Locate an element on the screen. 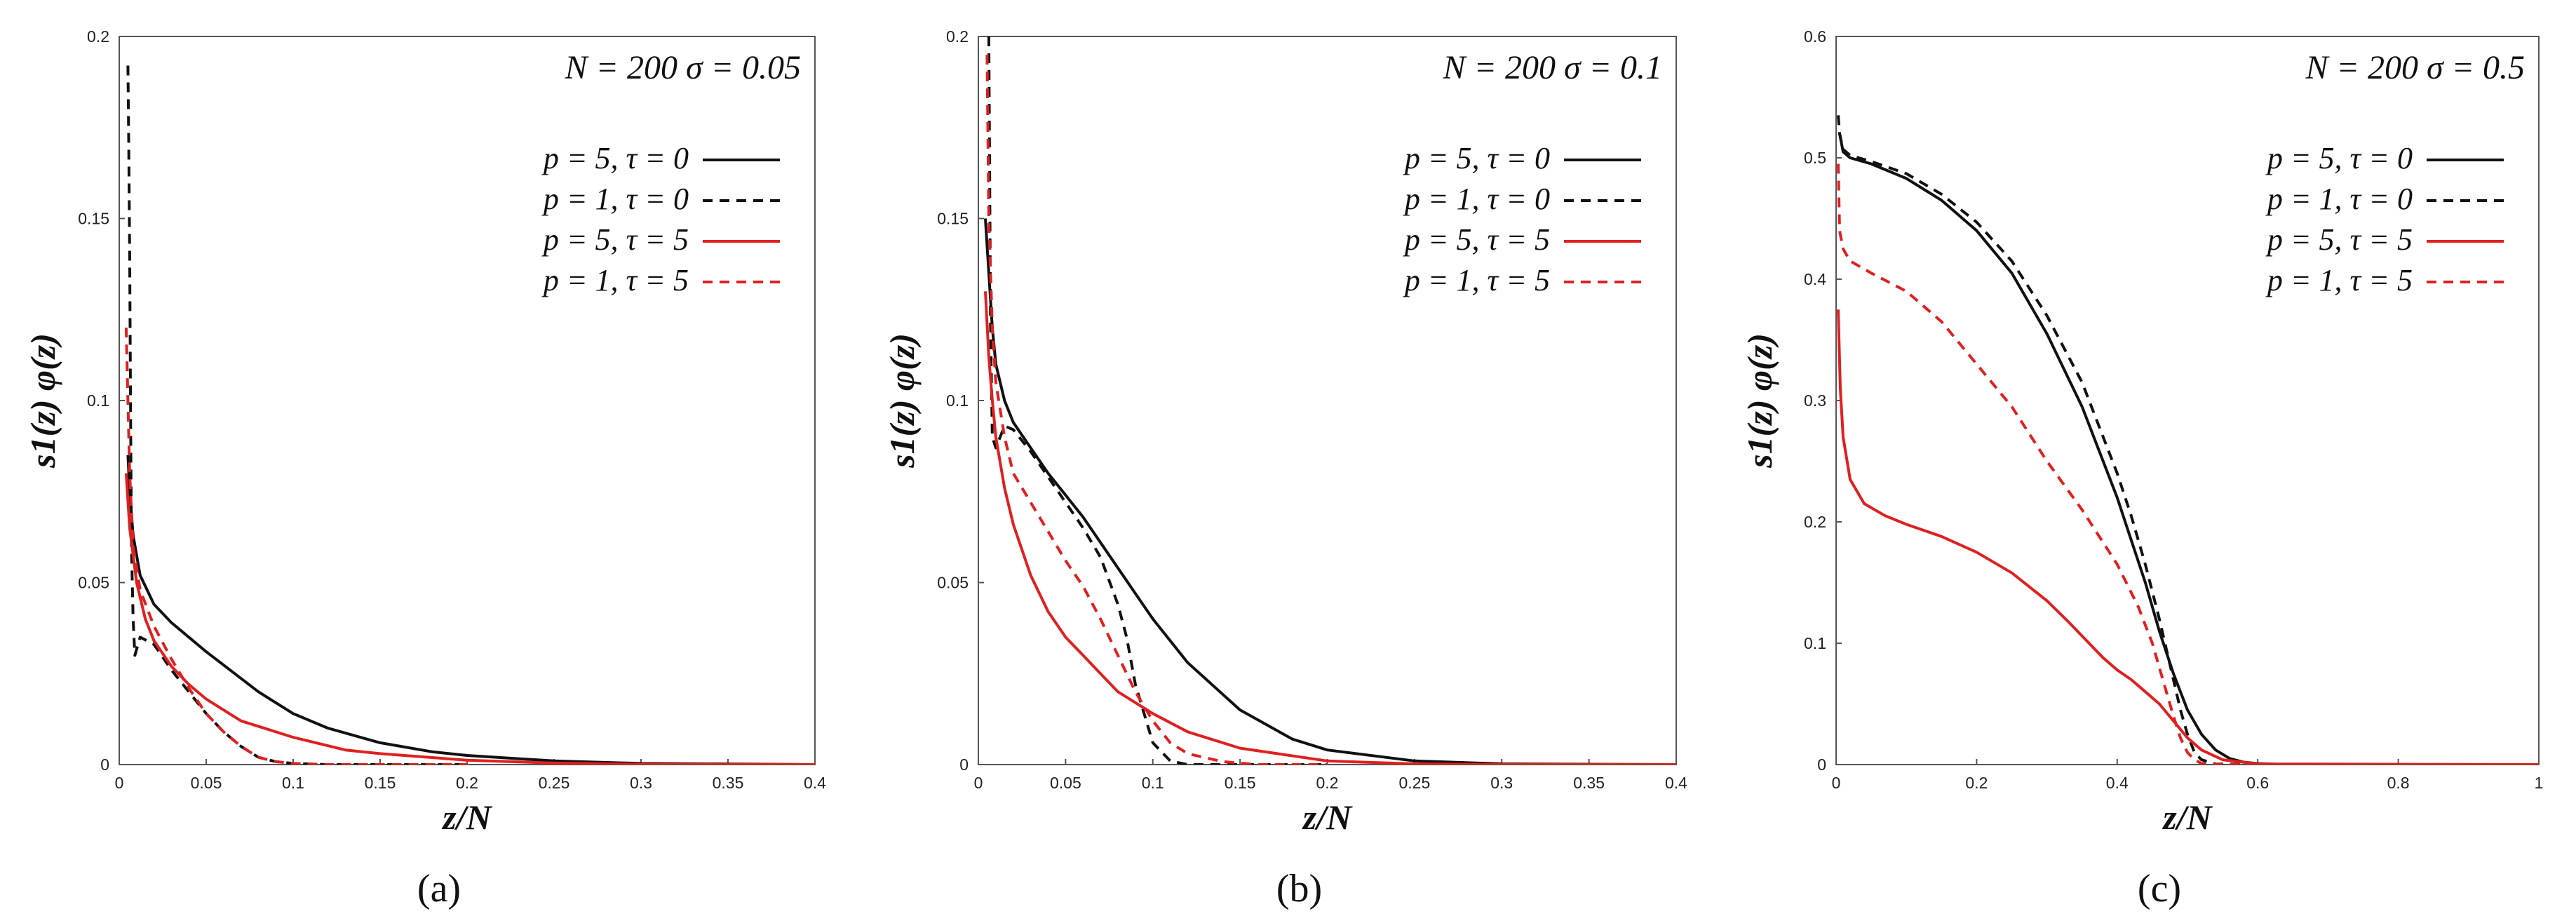 This screenshot has width=2576, height=921. panel-annotation: N = 200 σ = 0.5 is located at coordinates (2415, 67).